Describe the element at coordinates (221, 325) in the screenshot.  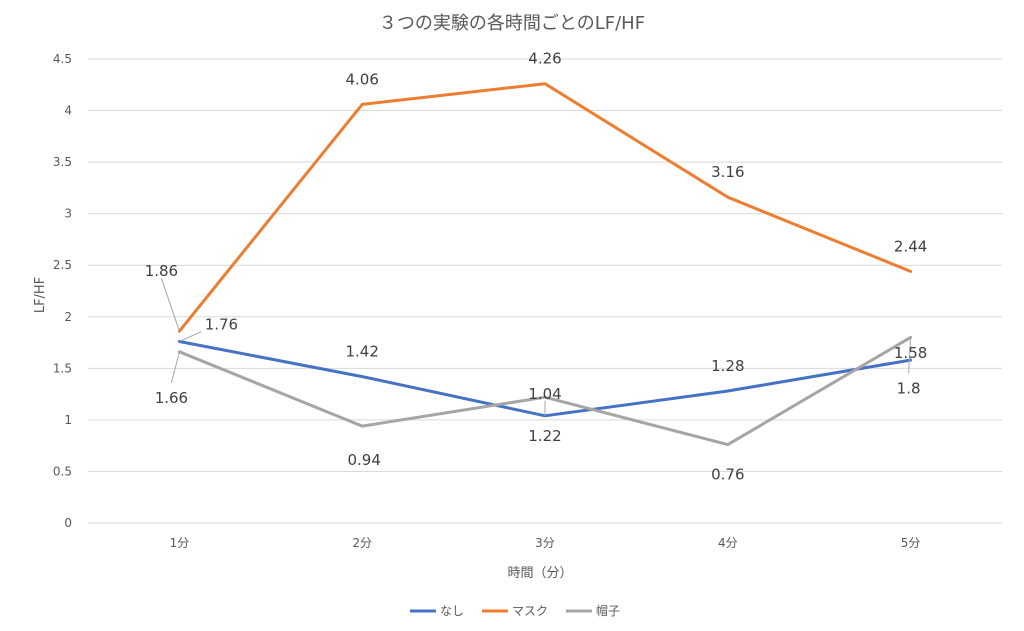
I see `data-label: 1.76` at that location.